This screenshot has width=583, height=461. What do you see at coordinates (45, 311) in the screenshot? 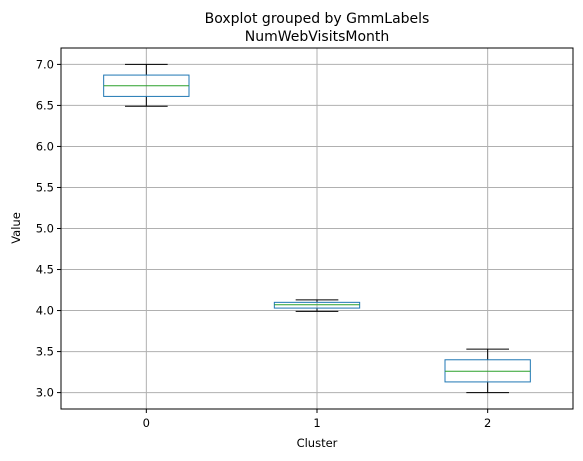
I see `y-tick-label: 4.0` at bounding box center [45, 311].